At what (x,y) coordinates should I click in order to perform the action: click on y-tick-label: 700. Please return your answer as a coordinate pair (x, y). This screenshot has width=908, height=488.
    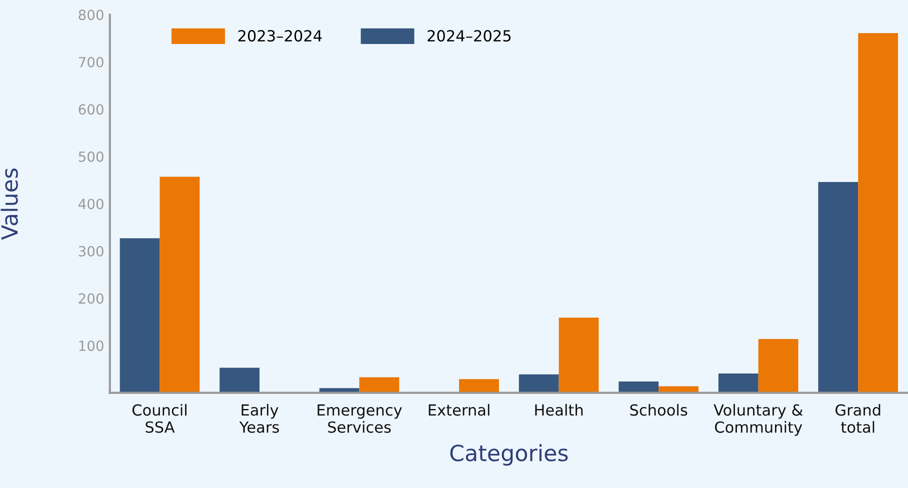
    Looking at the image, I should click on (91, 62).